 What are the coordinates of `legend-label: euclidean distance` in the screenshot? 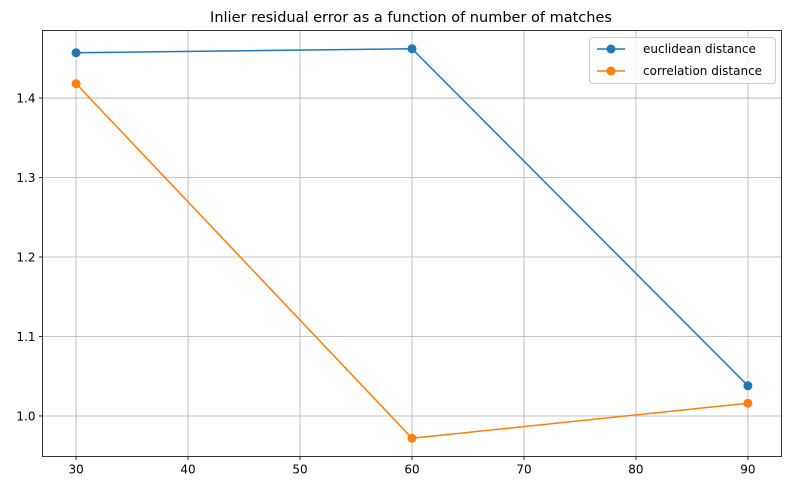 It's located at (699, 49).